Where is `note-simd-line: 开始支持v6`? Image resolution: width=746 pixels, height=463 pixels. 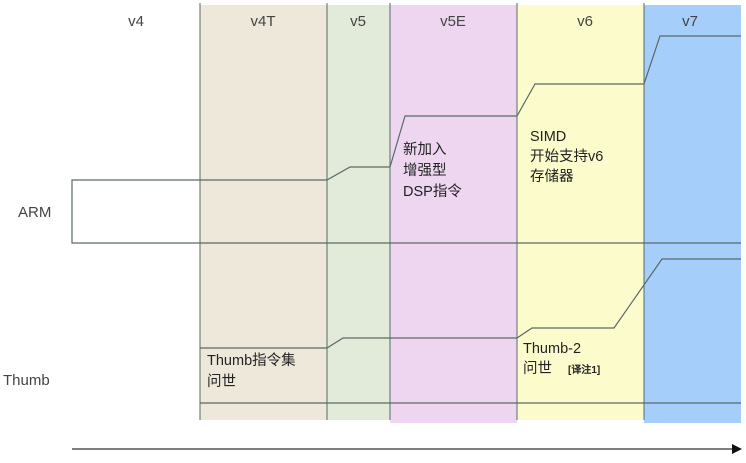 note-simd-line: 开始支持v6 is located at coordinates (566, 156).